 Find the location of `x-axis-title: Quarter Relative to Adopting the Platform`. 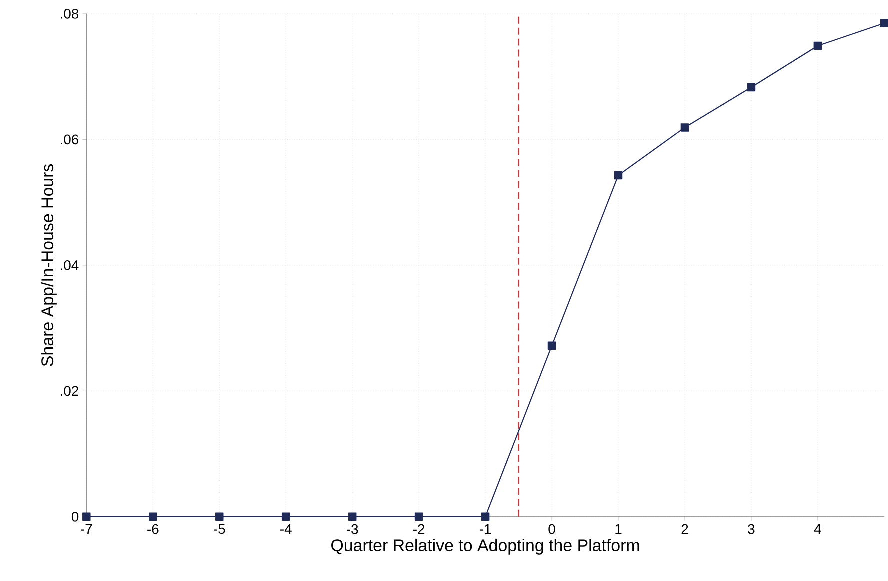

x-axis-title: Quarter Relative to Adopting the Platform is located at coordinates (486, 547).